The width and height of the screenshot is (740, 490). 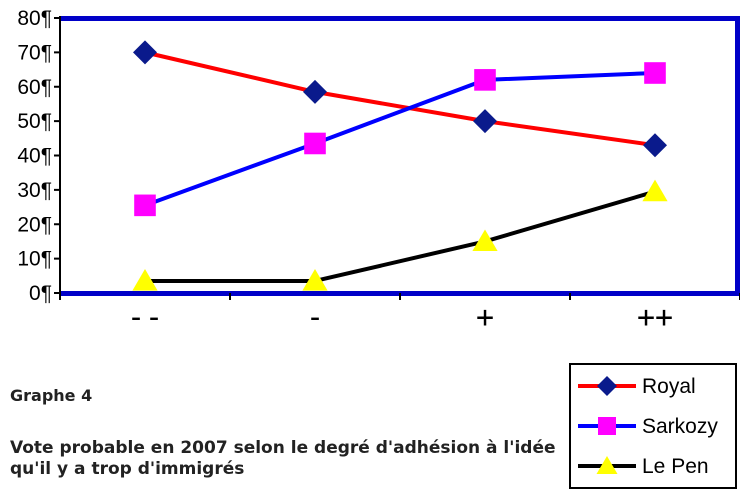 I want to click on x-category-label: --, so click(x=145, y=317).